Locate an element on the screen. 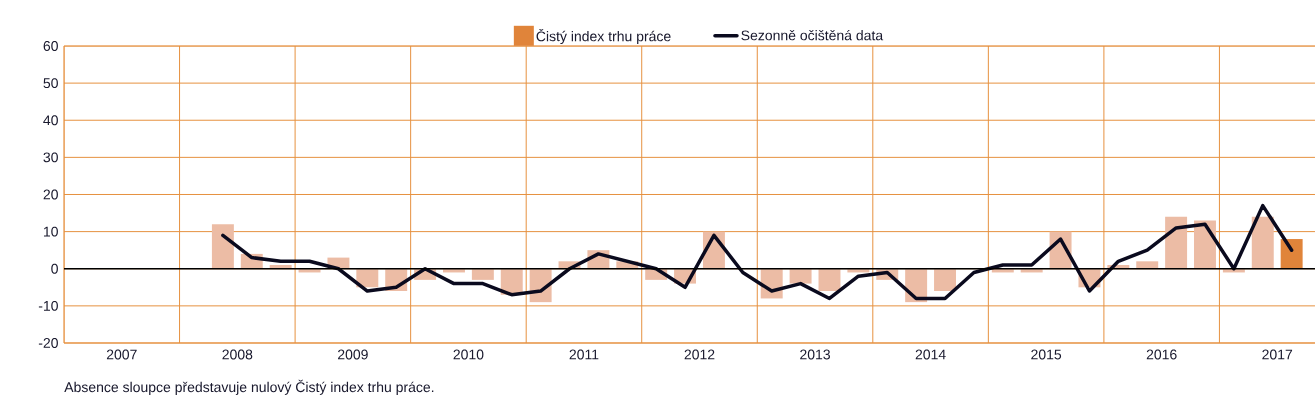  x-tick-label: 2014 is located at coordinates (930, 354).